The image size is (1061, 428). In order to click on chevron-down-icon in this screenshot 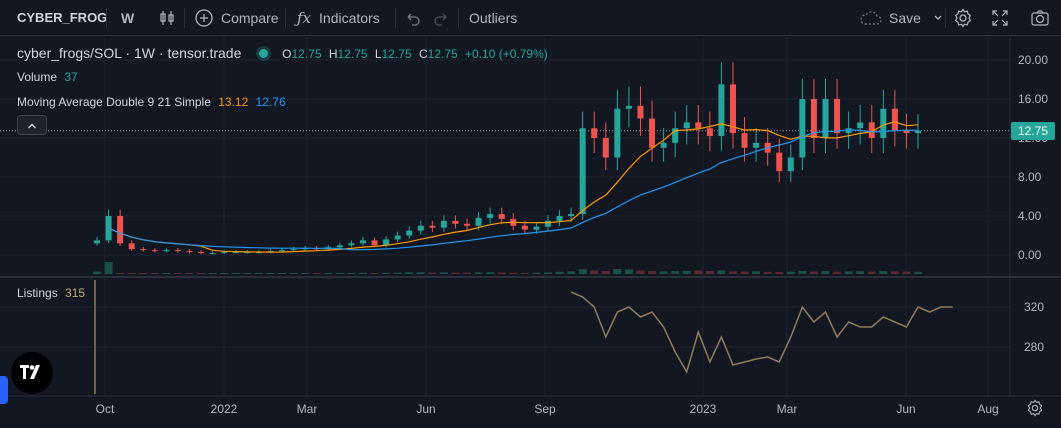, I will do `click(938, 18)`.